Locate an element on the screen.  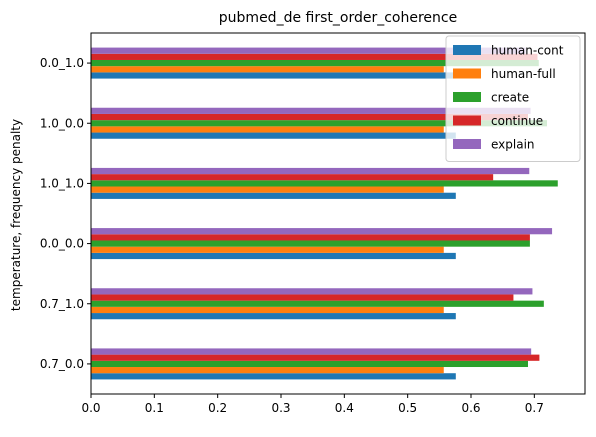
bar-explain-0.0_1.0 is located at coordinates (308, 50).